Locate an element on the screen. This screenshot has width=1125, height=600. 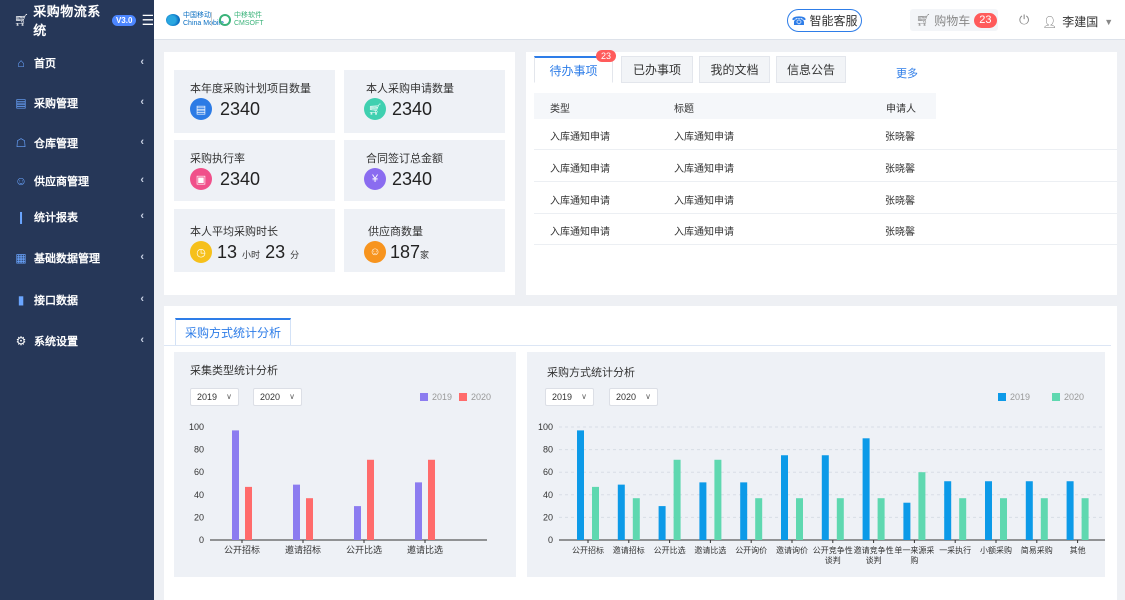
sidebar-item-interface: ▮ 接口数据 ‹ is located at coordinates (77, 300).